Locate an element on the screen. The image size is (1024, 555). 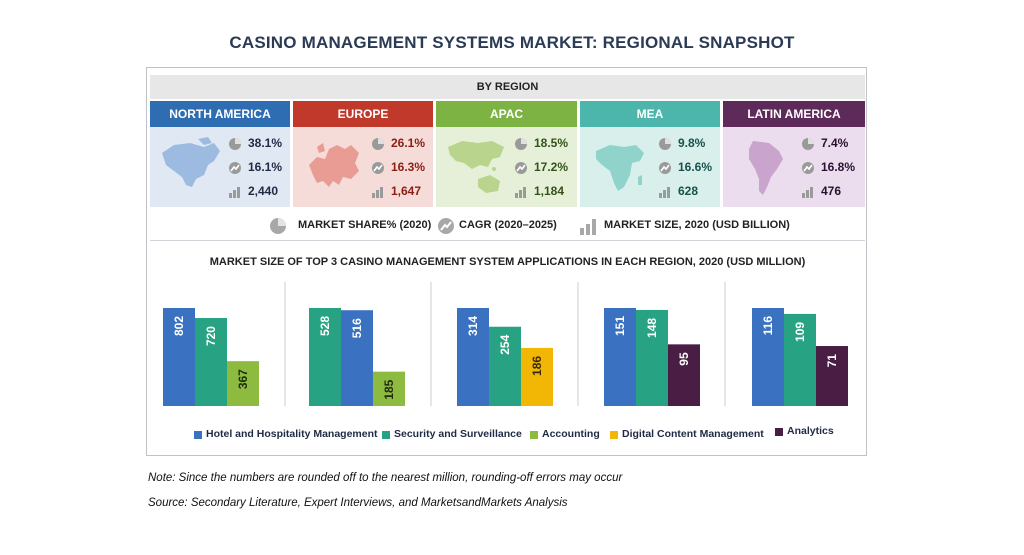
bar-label-latin-america-hotel-and-hospitality-management: 116 is located at coordinates (768, 326).